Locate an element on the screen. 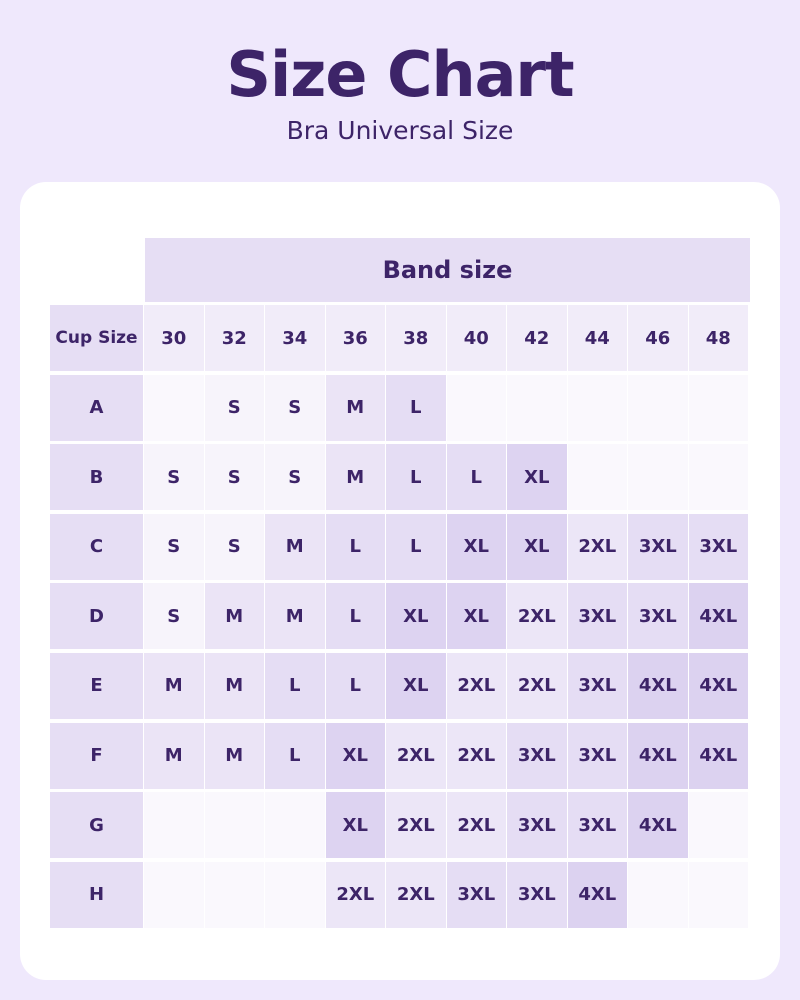 This screenshot has width=800, height=1000. band-header-cell: 34 is located at coordinates (295, 338).